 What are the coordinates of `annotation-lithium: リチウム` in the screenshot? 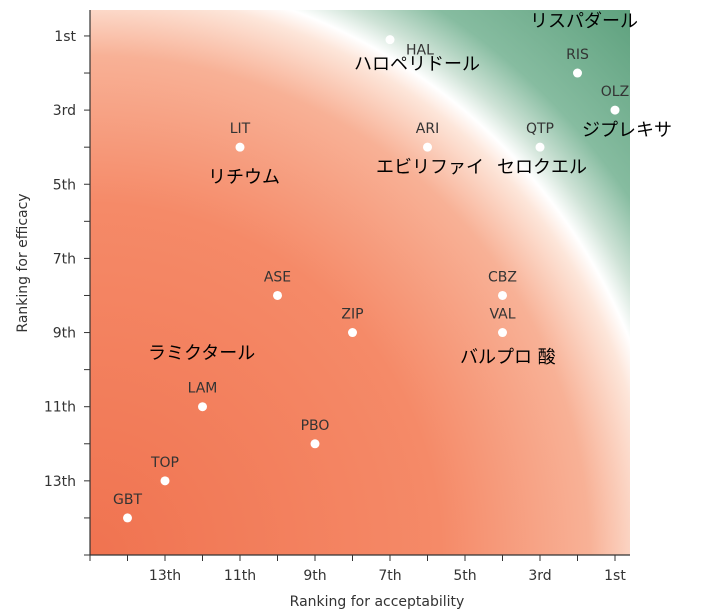 It's located at (244, 177).